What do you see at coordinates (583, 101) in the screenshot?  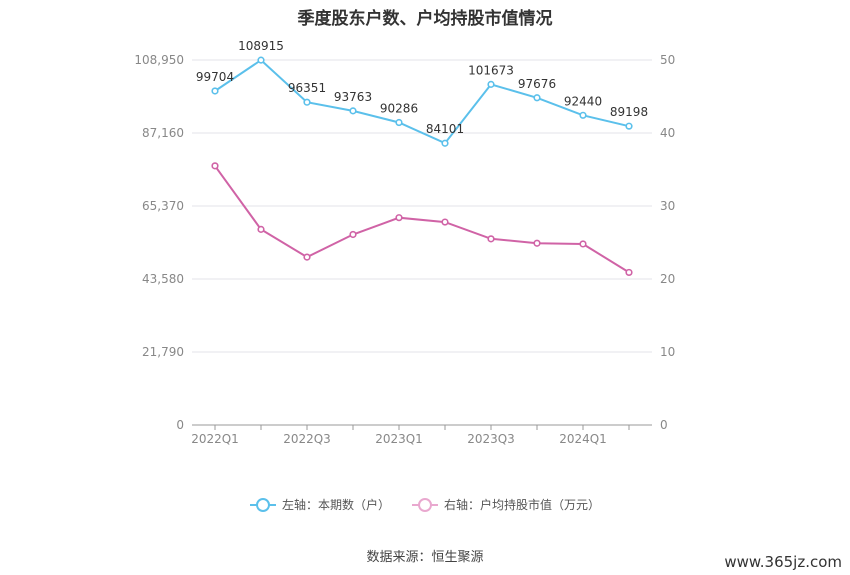 I see `data-label: 92440` at bounding box center [583, 101].